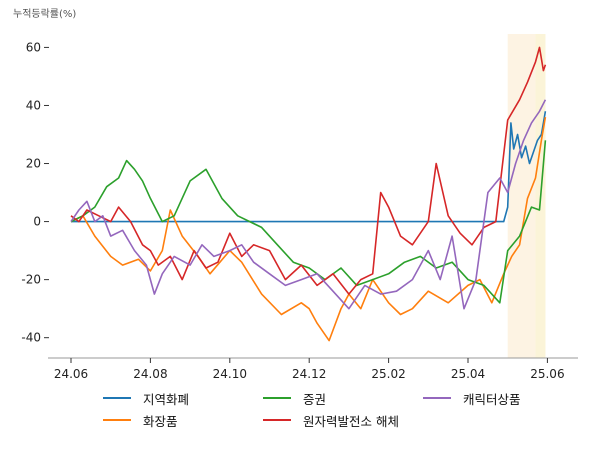 Image resolution: width=600 pixels, height=450 pixels. I want to click on y-tick-label: 60, so click(33, 47).